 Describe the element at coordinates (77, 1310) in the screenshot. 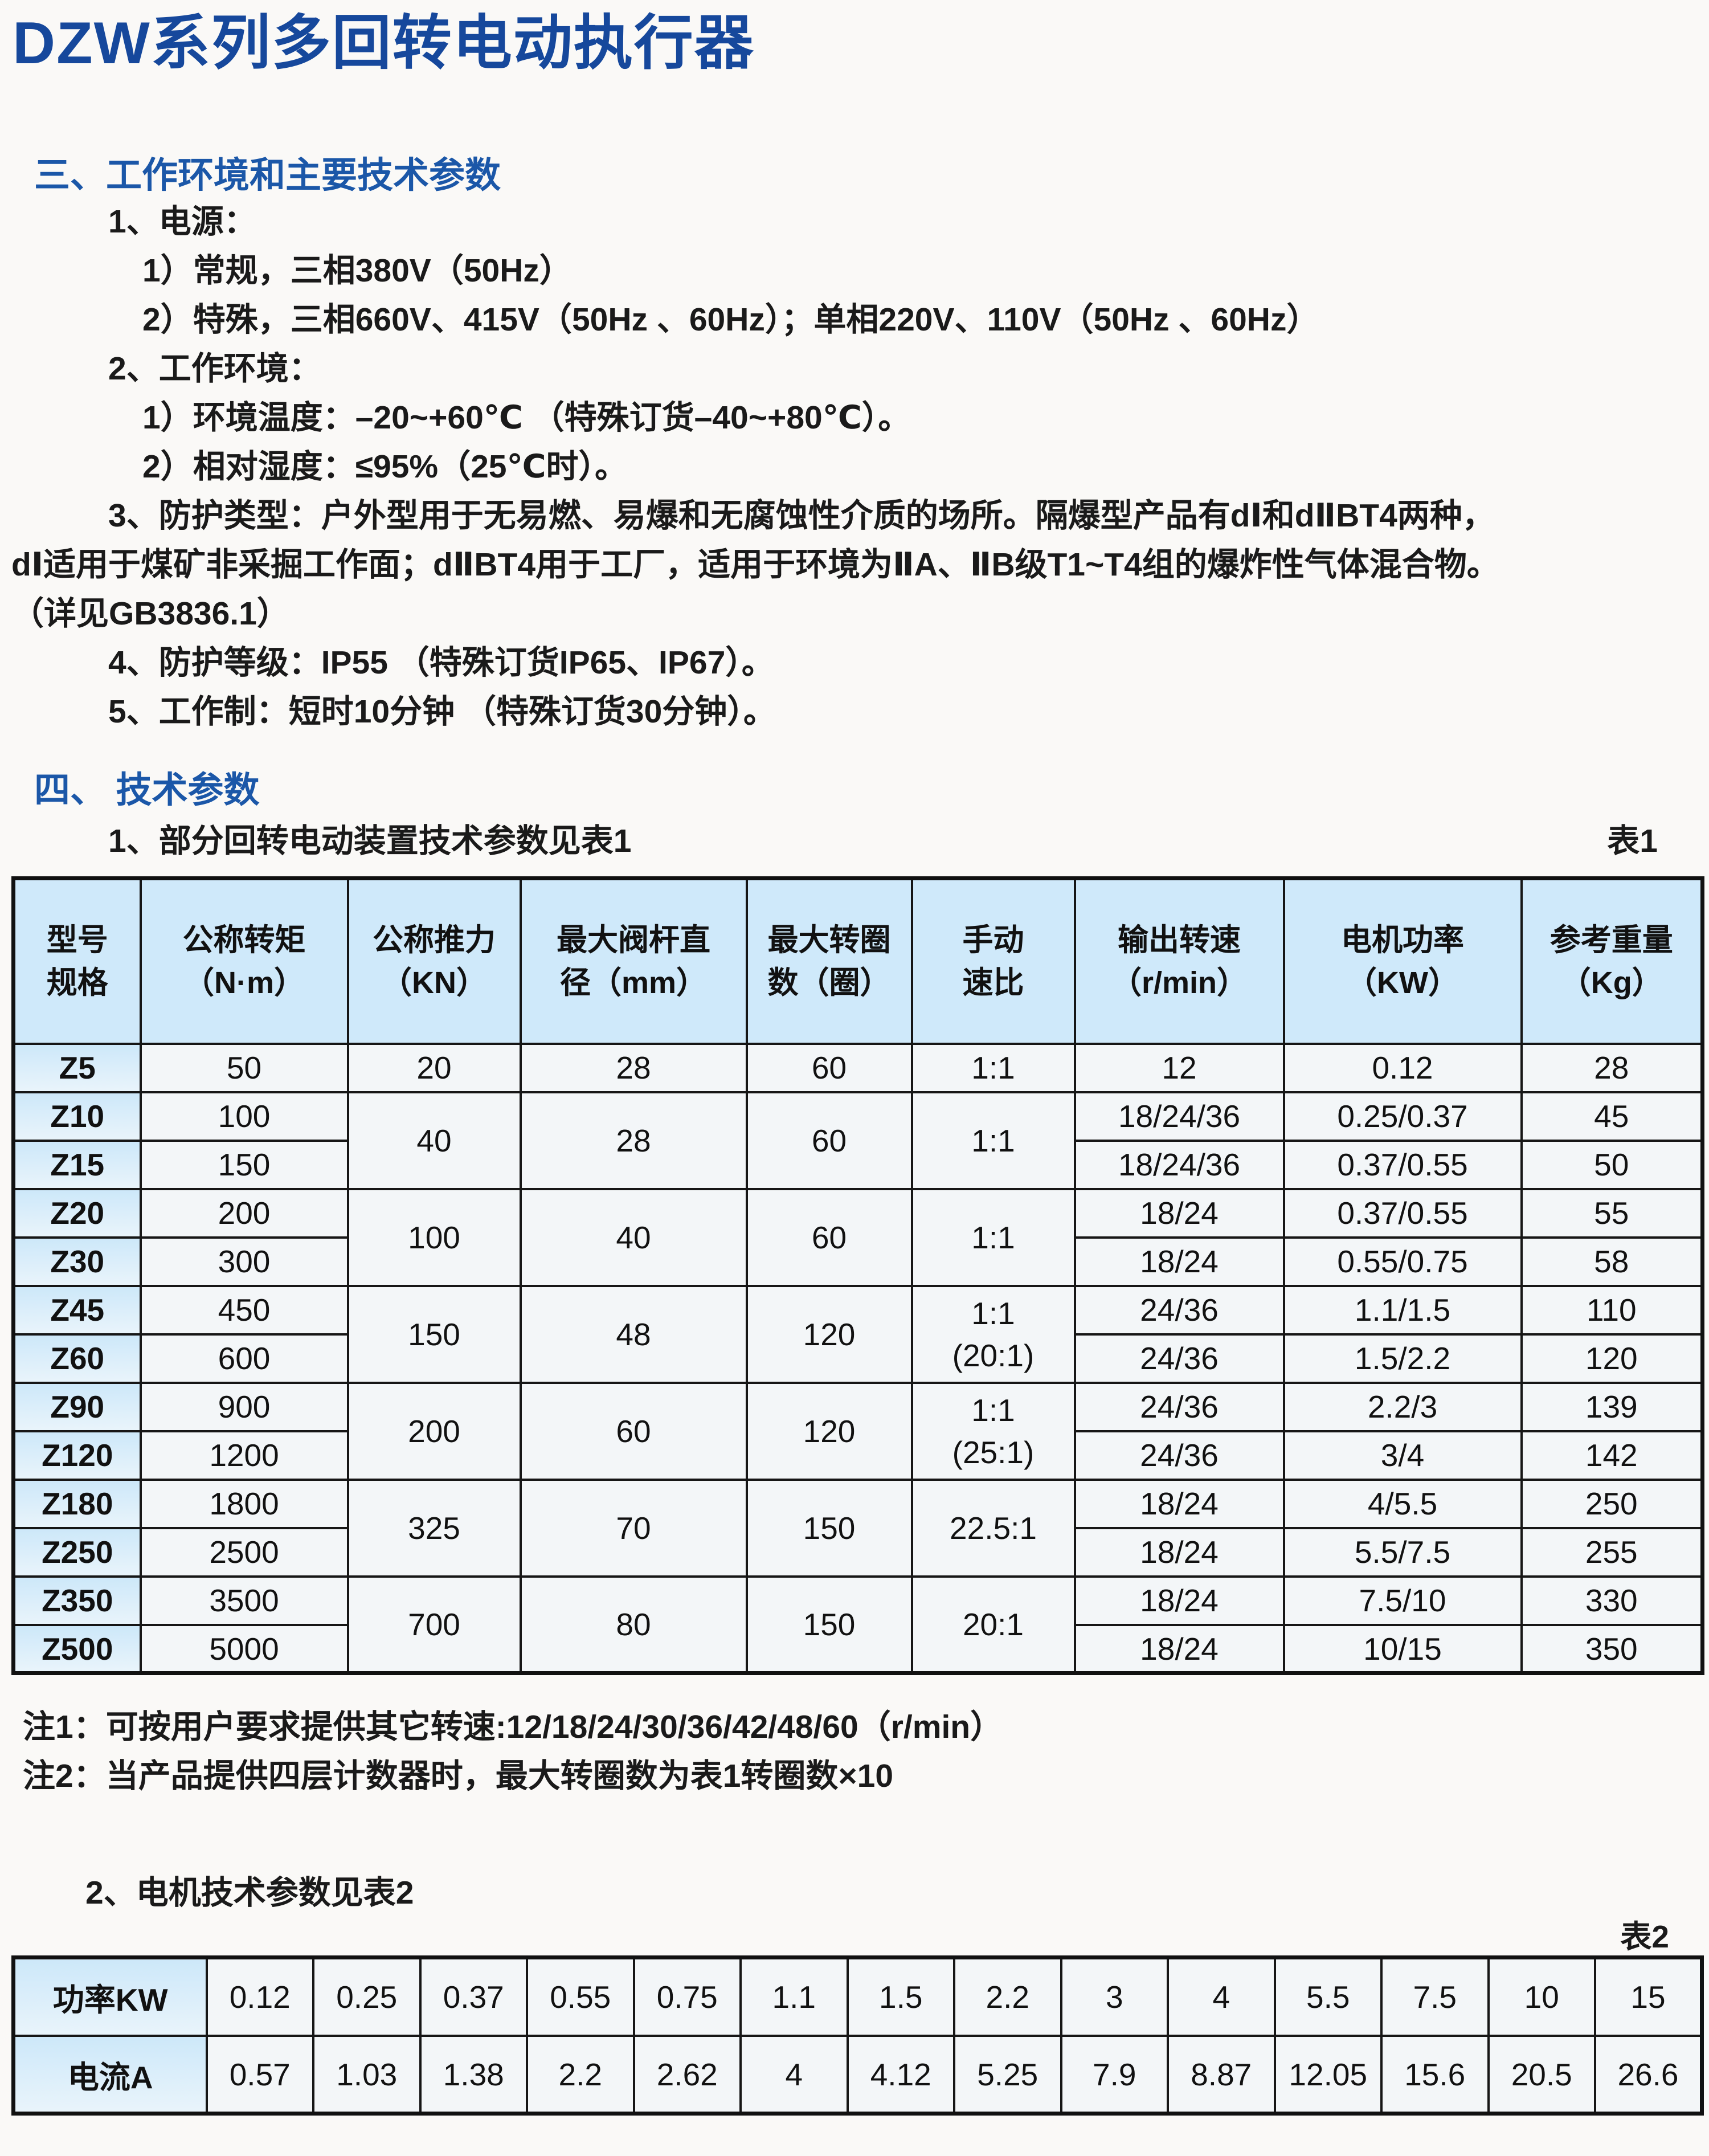

I see `cell-model: Z45` at that location.